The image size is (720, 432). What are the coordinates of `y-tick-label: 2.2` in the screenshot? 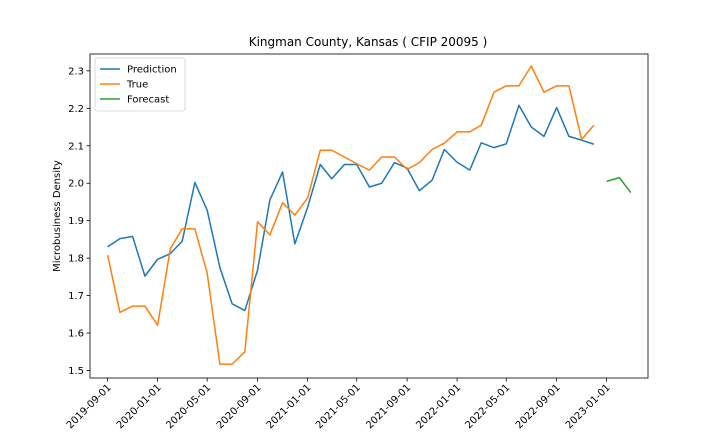 It's located at (76, 109).